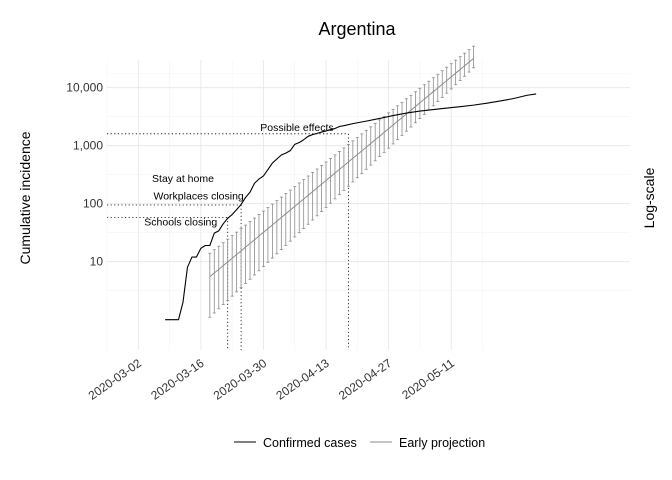  What do you see at coordinates (649, 197) in the screenshot?
I see `right-axis-label: Log-scale` at bounding box center [649, 197].